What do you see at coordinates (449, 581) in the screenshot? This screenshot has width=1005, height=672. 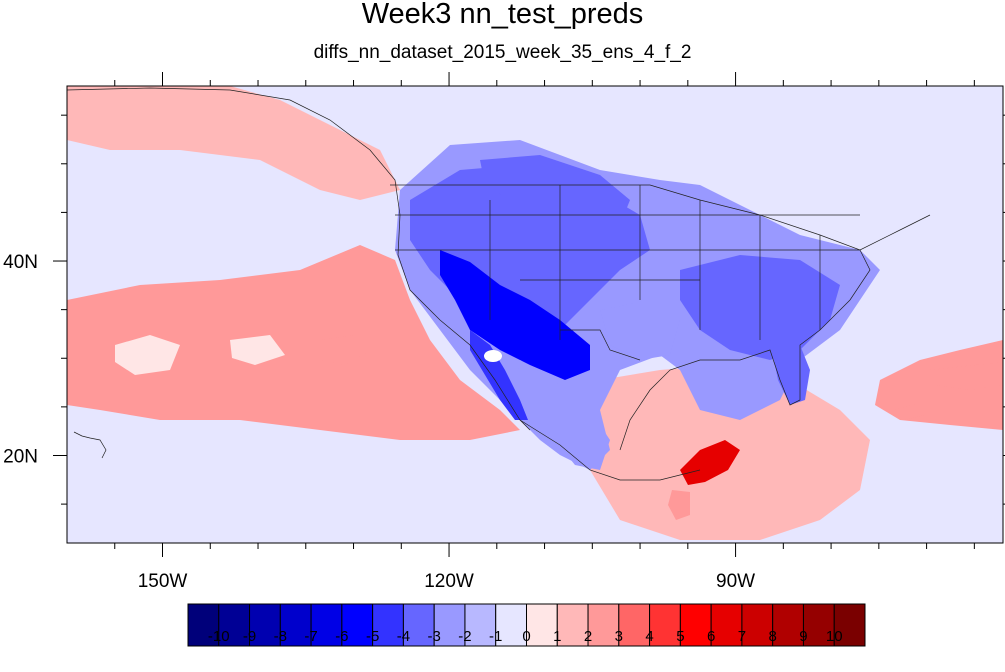 I see `x-tick-label: 120W` at bounding box center [449, 581].